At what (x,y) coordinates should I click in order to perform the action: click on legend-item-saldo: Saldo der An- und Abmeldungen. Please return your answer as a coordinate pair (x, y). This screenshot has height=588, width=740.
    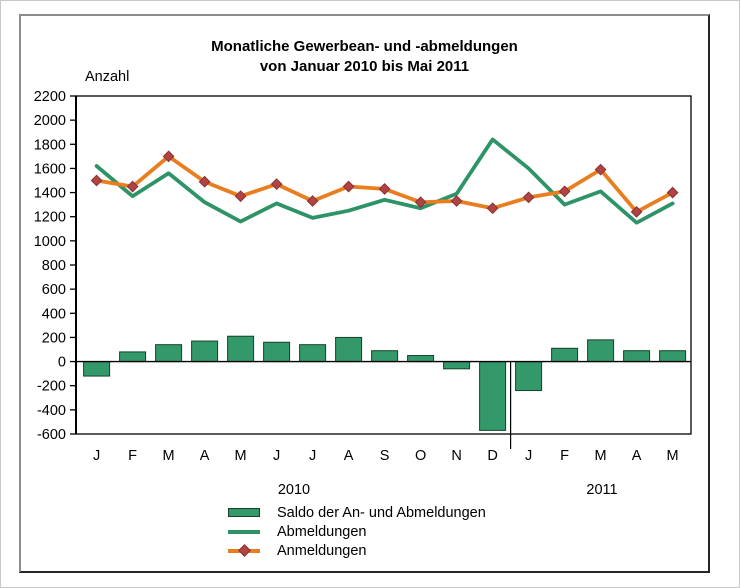
    Looking at the image, I should click on (357, 512).